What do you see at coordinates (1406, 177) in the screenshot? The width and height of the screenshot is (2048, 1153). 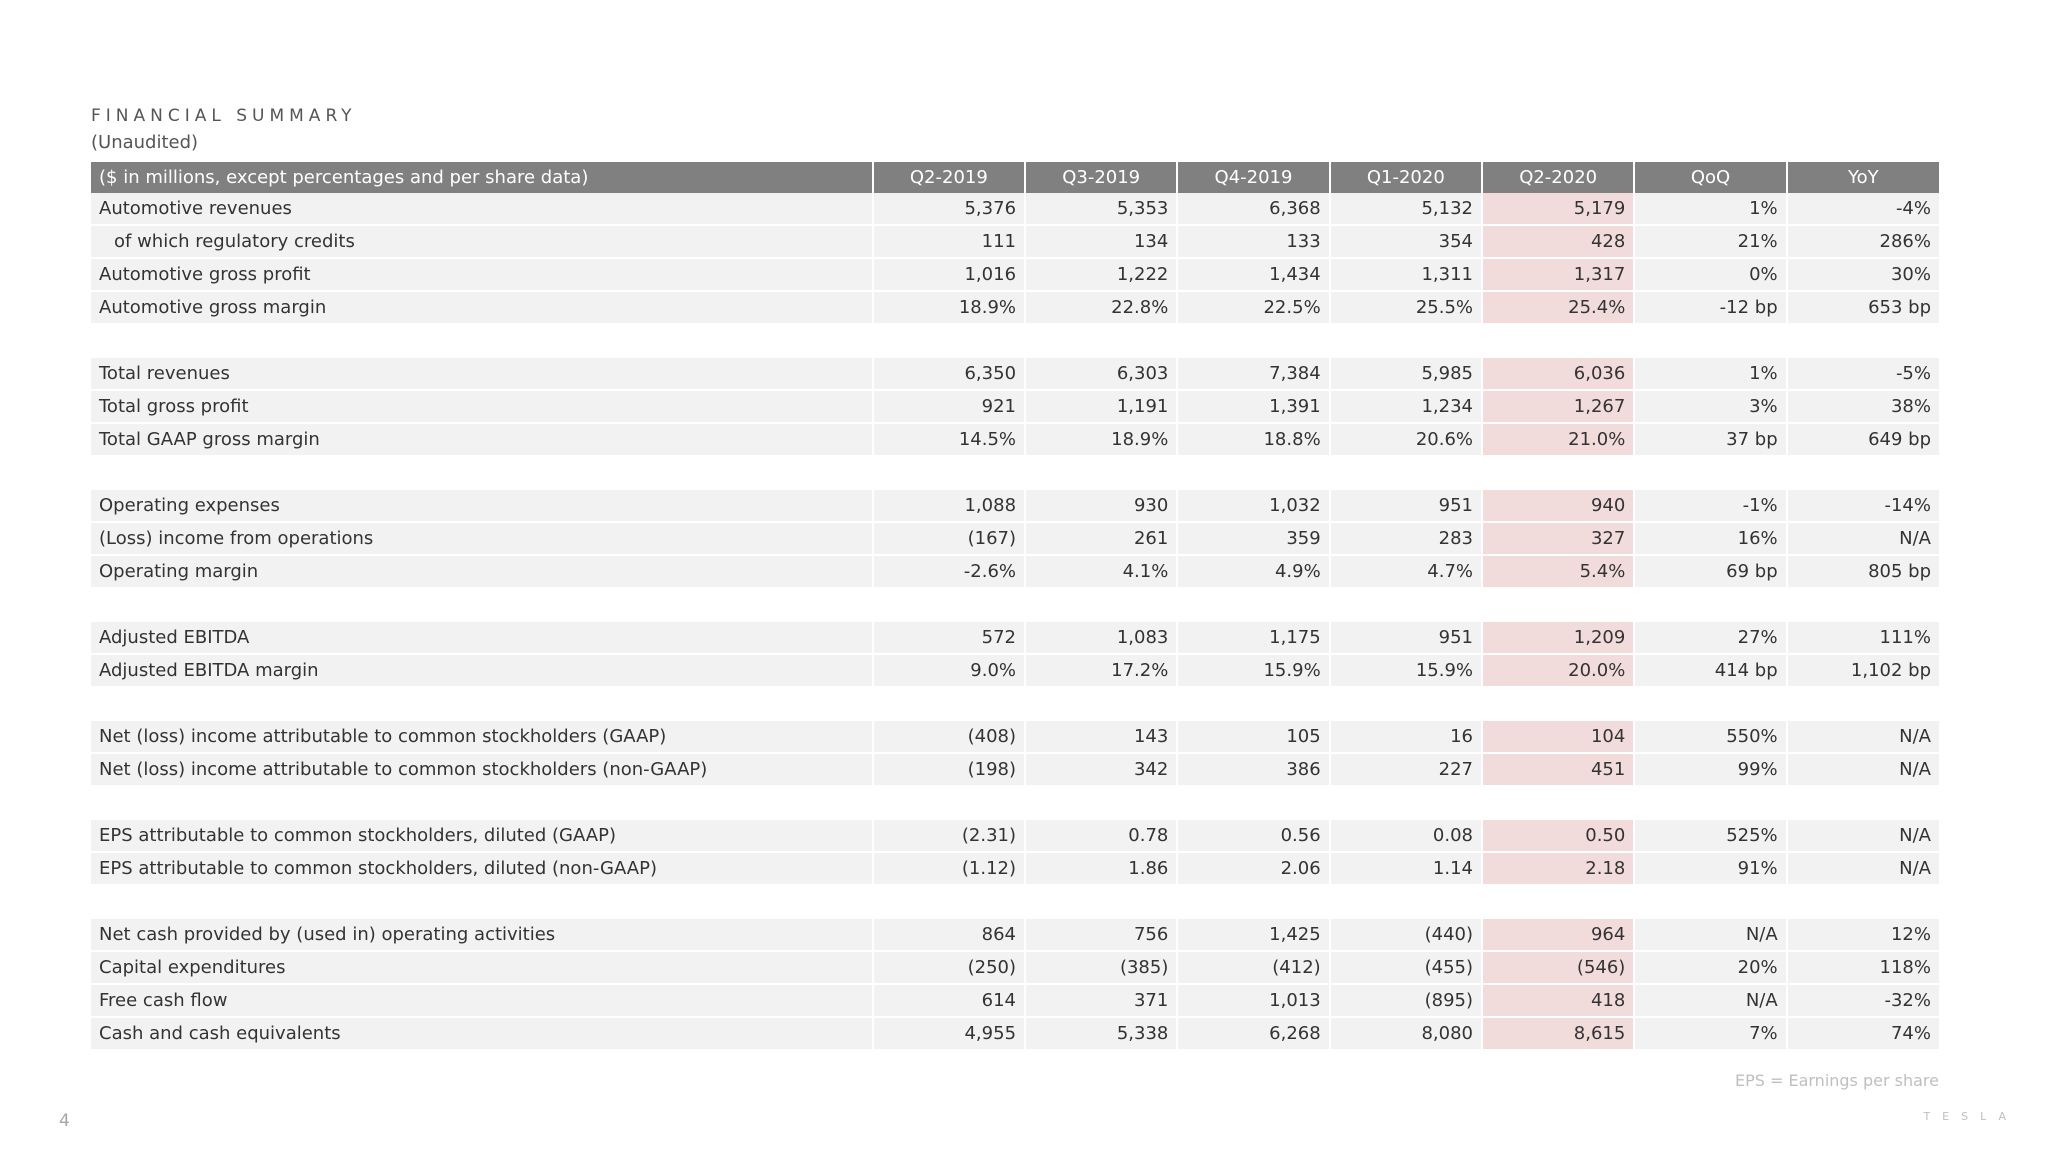 I see `header-q1-2020: Q1-2020` at bounding box center [1406, 177].